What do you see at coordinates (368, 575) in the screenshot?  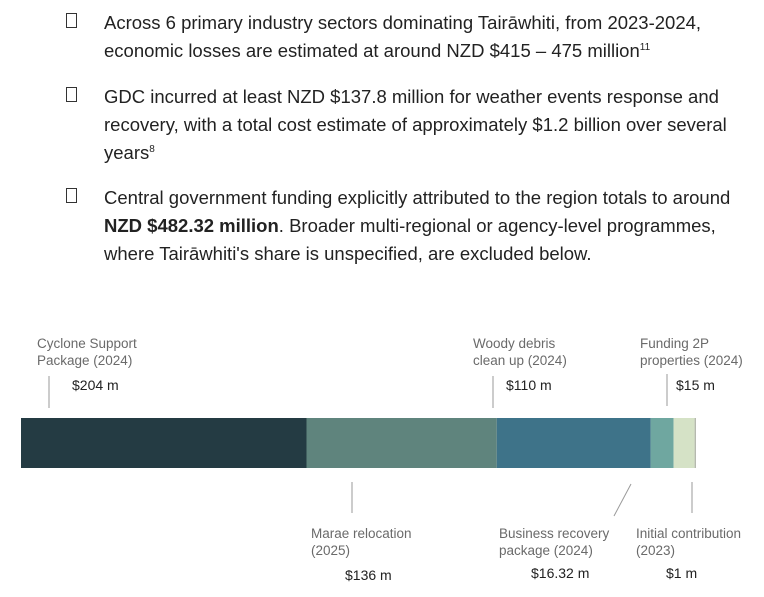 I see `segment-value-label: $136 m` at bounding box center [368, 575].